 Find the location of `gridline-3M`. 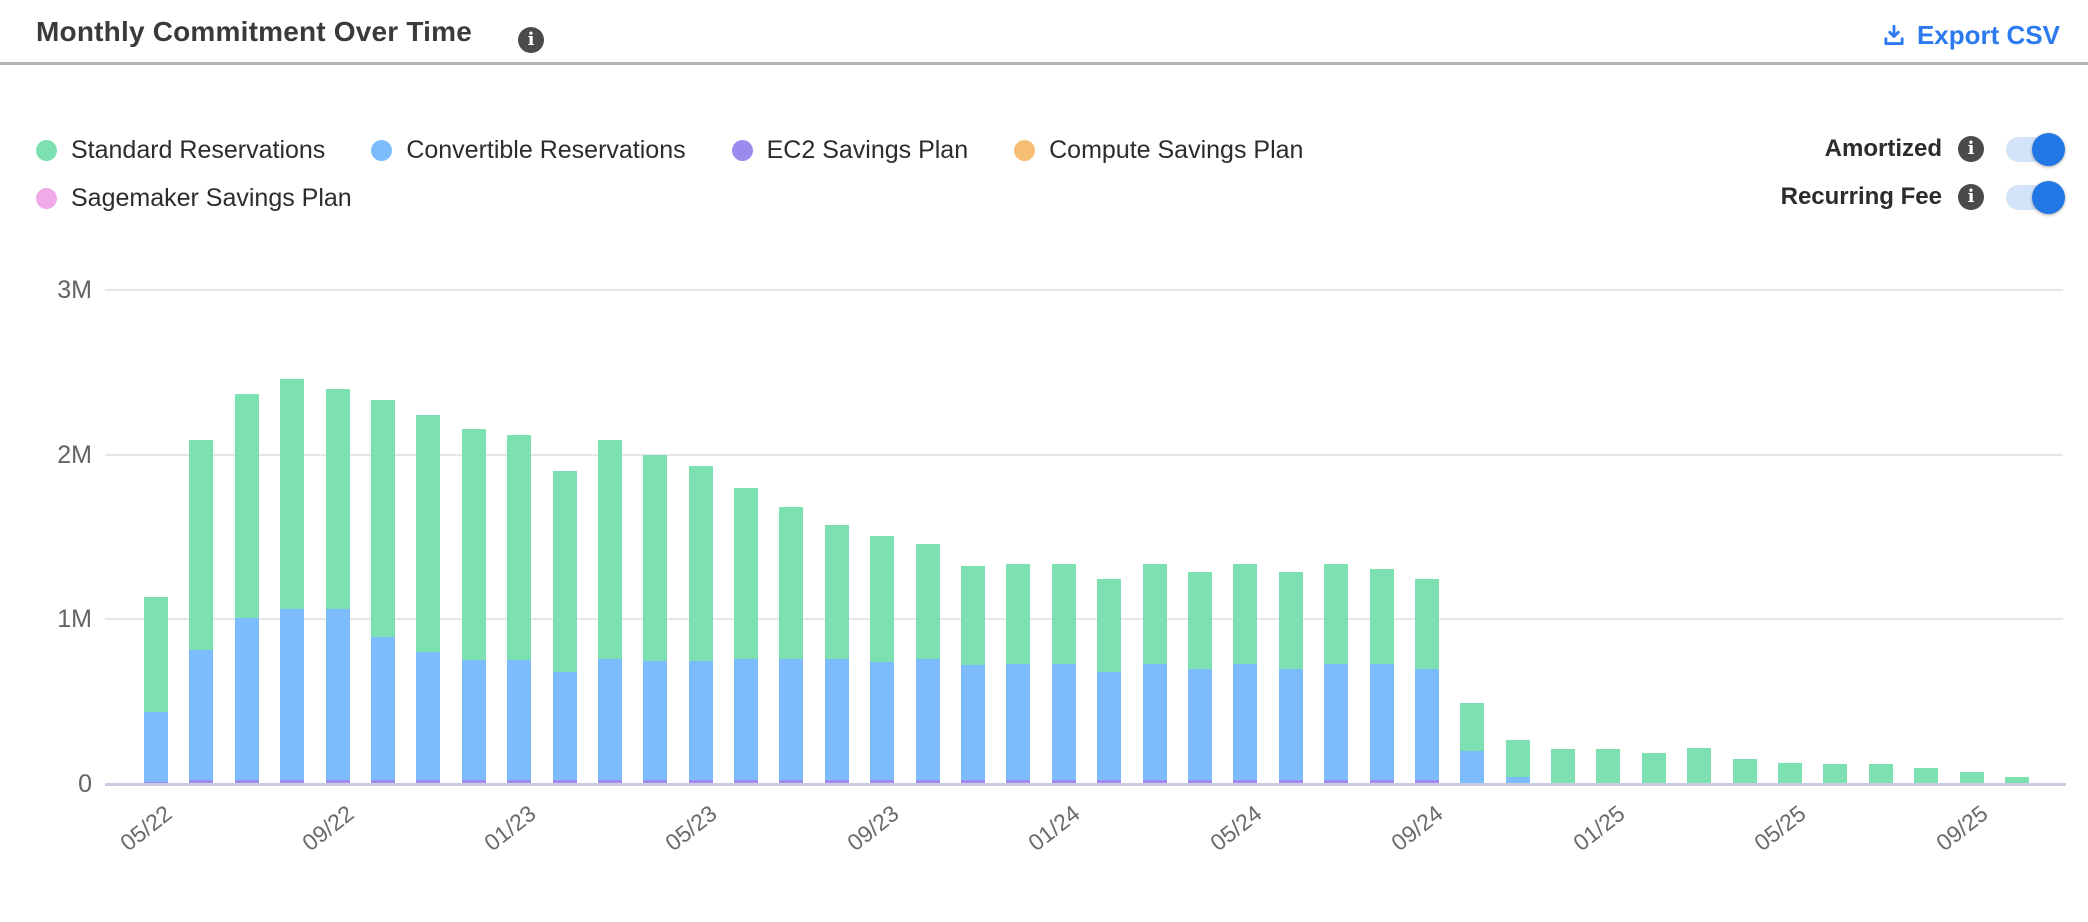

gridline-3M is located at coordinates (1084, 289).